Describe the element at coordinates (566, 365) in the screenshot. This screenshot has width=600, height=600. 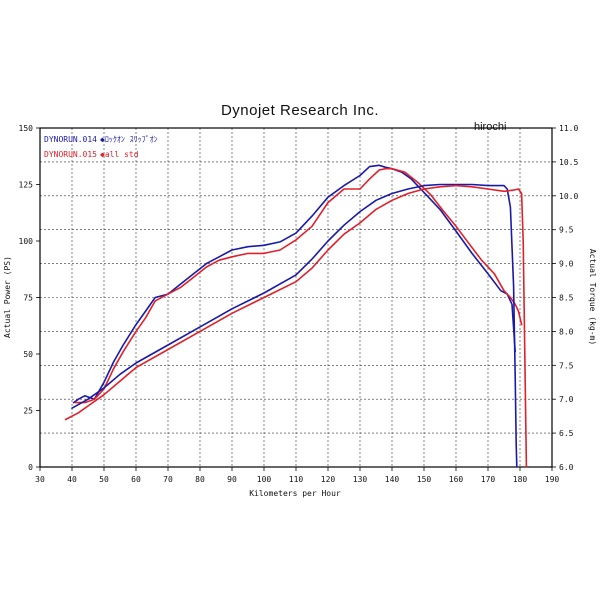
I see `y-right-tick-label: 7.5` at that location.